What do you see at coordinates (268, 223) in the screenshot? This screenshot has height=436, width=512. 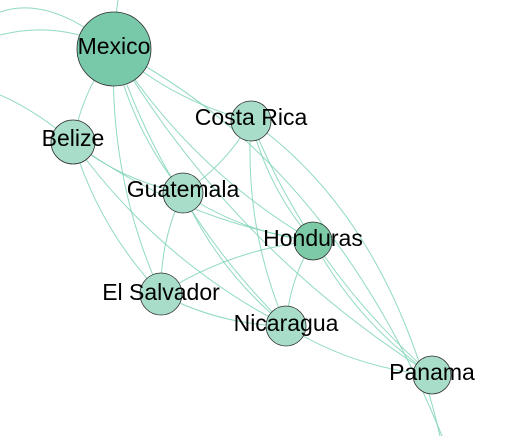 I see `edge-costa-rica-nicaragua` at bounding box center [268, 223].